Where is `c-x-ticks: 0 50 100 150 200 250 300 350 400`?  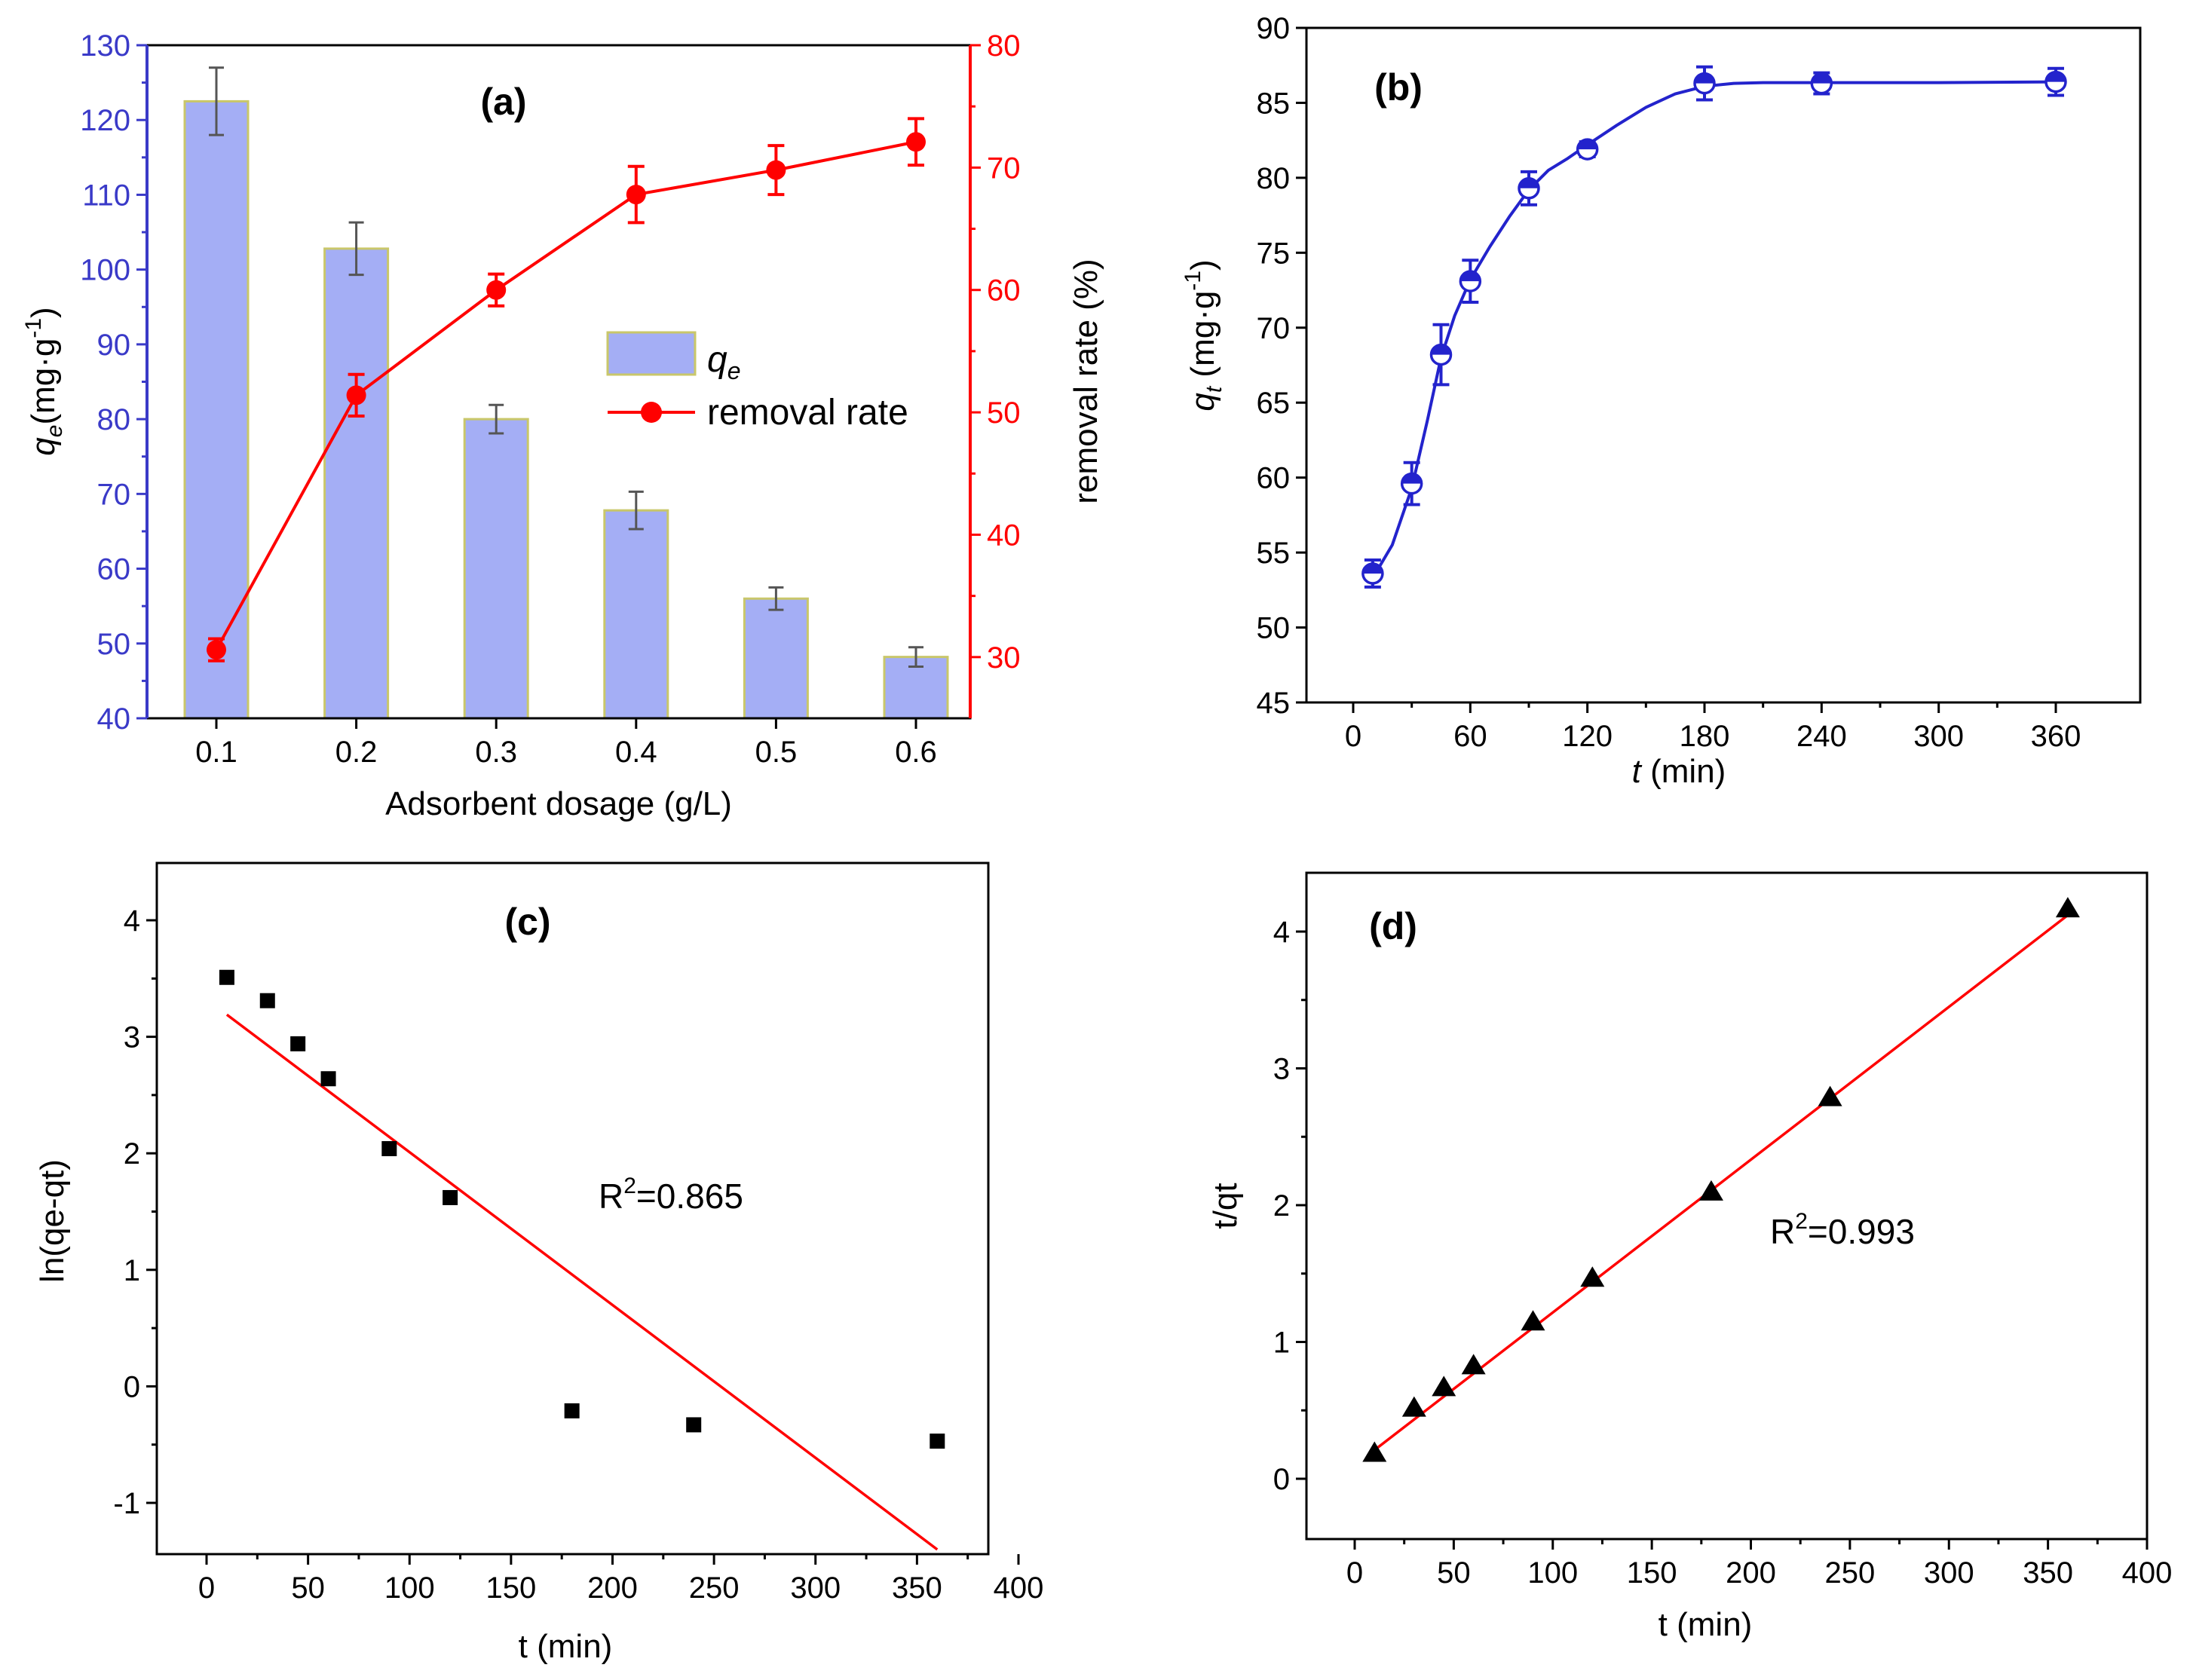
c-x-ticks: 0 50 100 150 200 250 300 350 400 is located at coordinates (620, 1579).